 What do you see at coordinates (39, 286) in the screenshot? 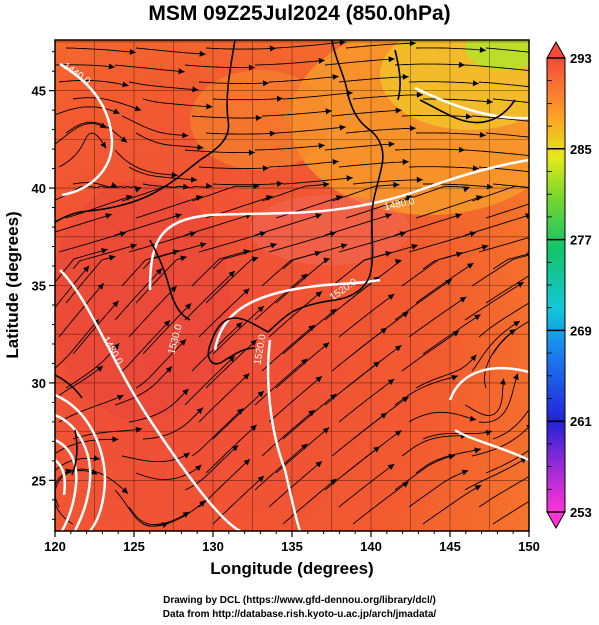
I see `y-tick-label: 35` at bounding box center [39, 286].